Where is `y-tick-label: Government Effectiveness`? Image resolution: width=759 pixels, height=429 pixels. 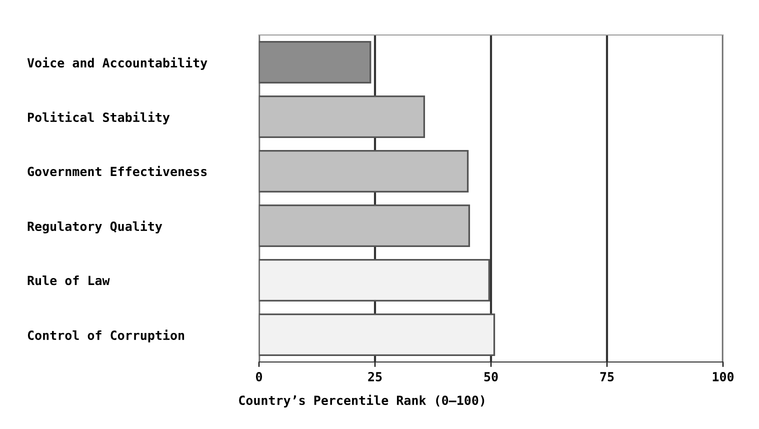 y-tick-label: Government Effectiveness is located at coordinates (117, 171).